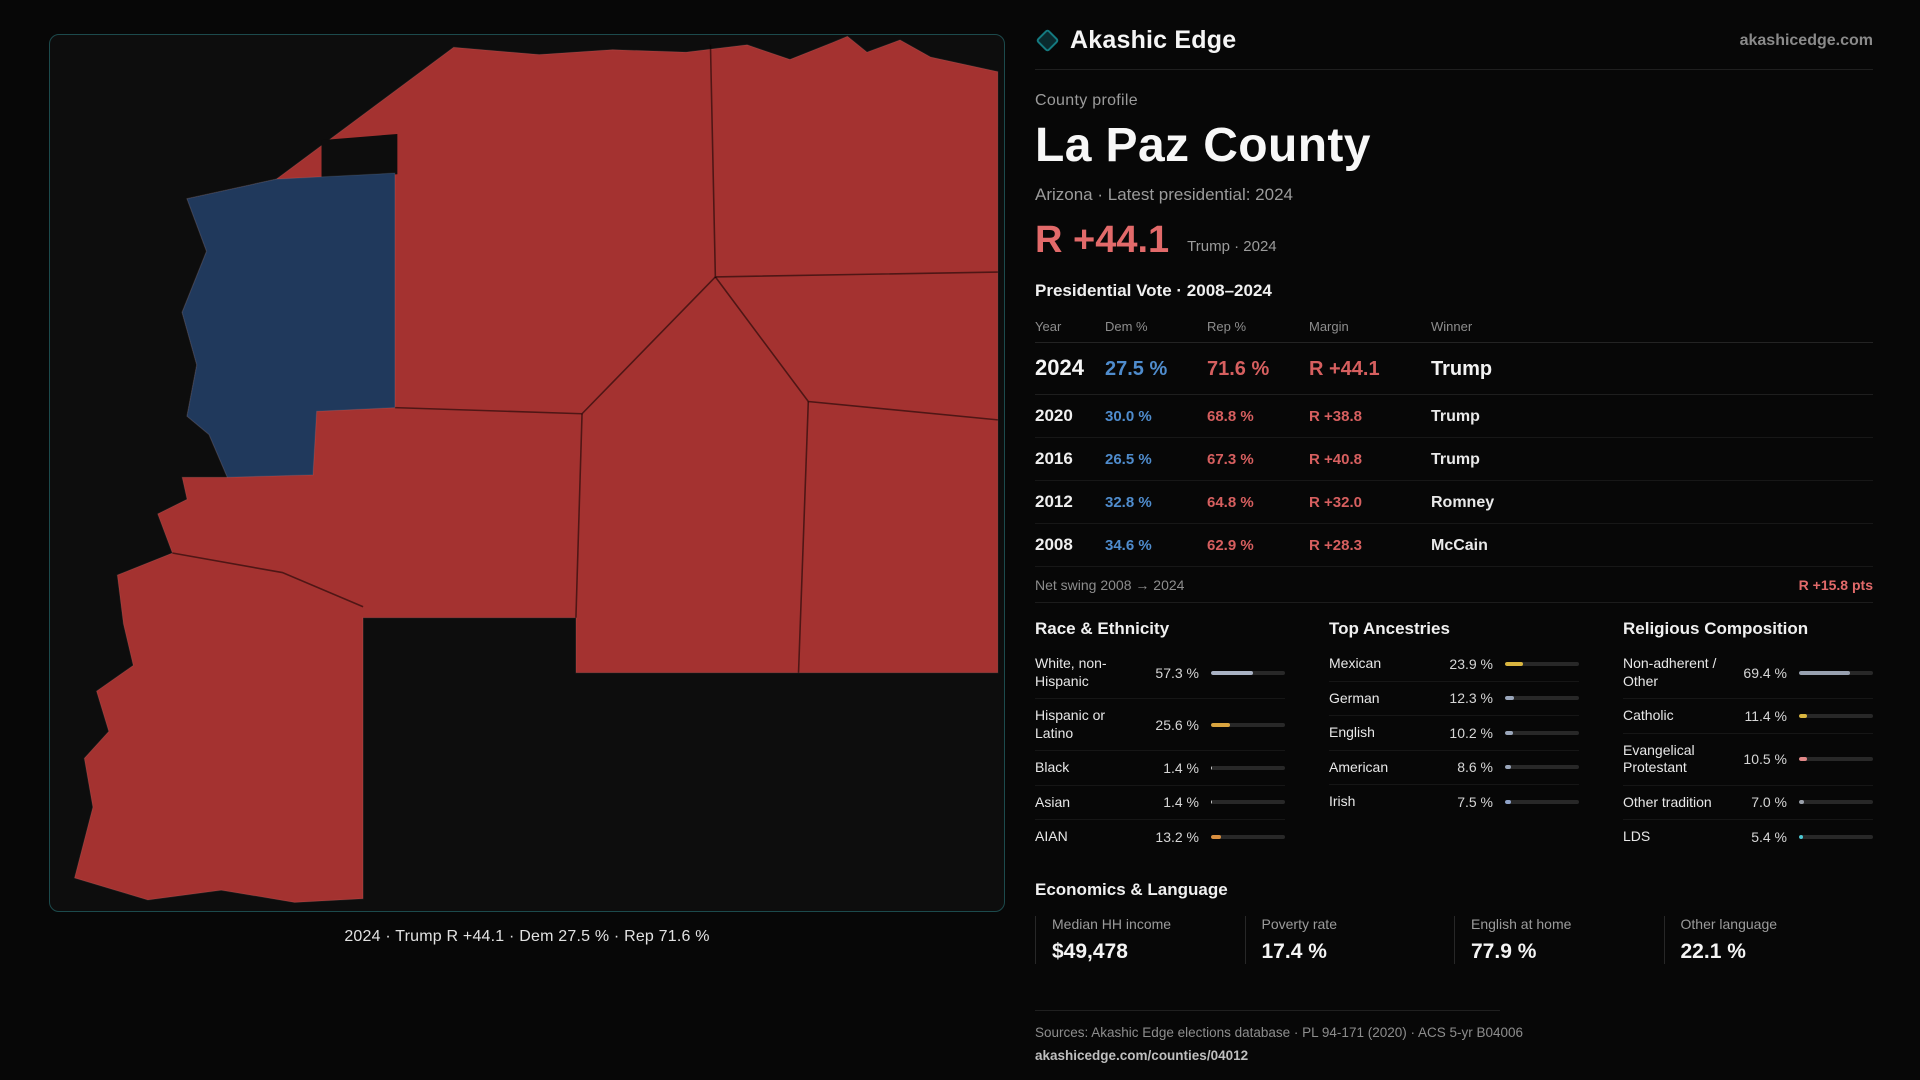 The image size is (1920, 1080). What do you see at coordinates (1203, 145) in the screenshot?
I see `page-title: La Paz County` at bounding box center [1203, 145].